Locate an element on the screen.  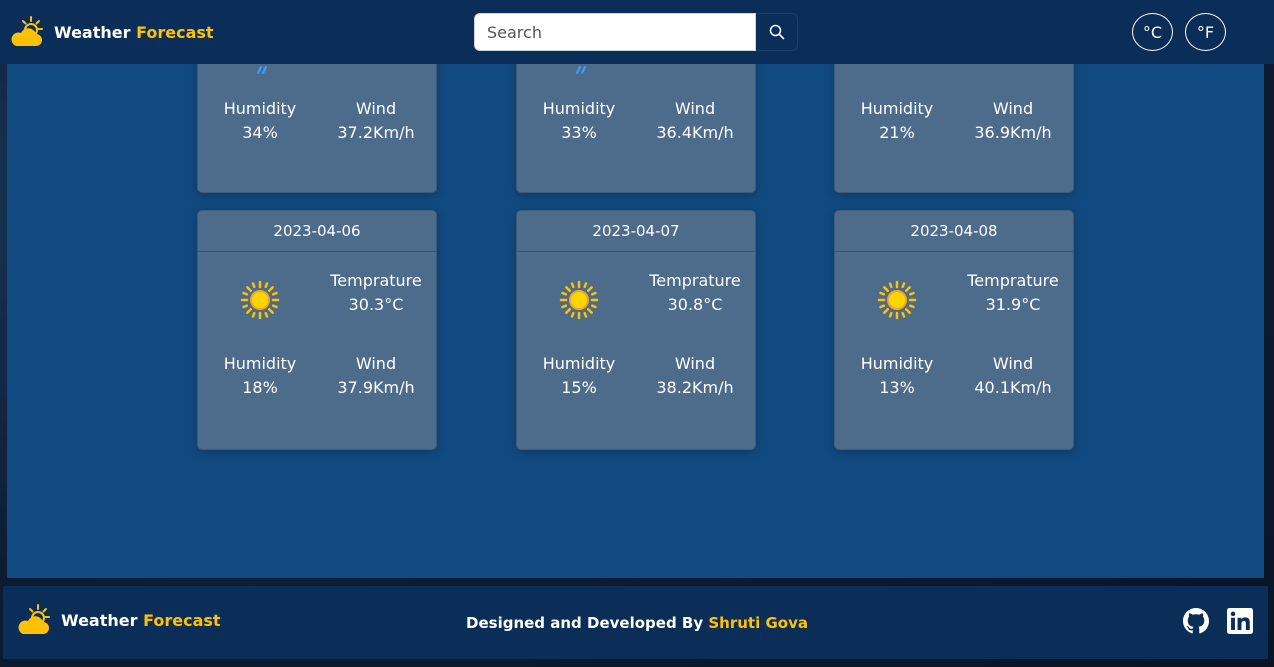
temperature-value: 30.3°C is located at coordinates (376, 304).